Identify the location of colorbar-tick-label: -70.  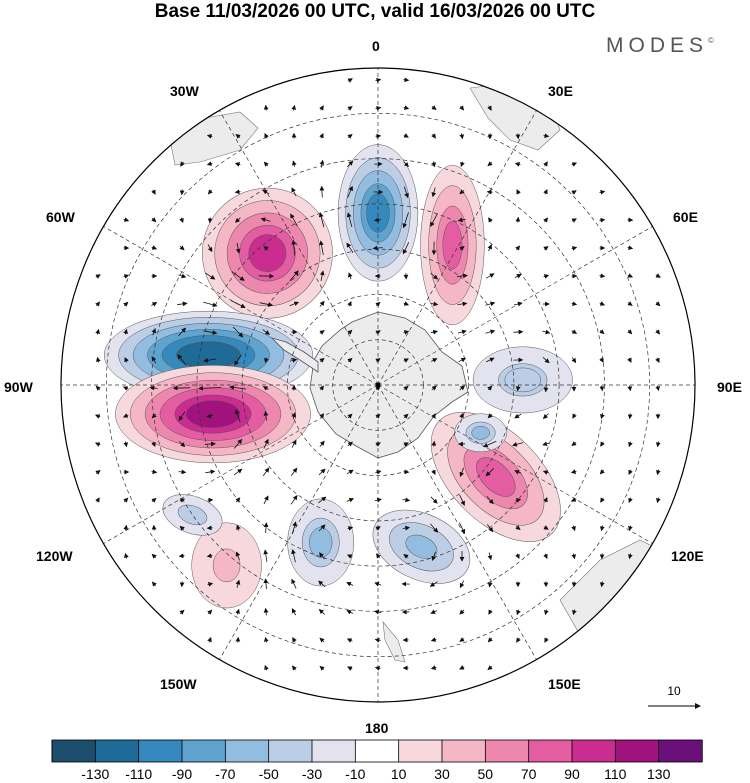
(225, 774).